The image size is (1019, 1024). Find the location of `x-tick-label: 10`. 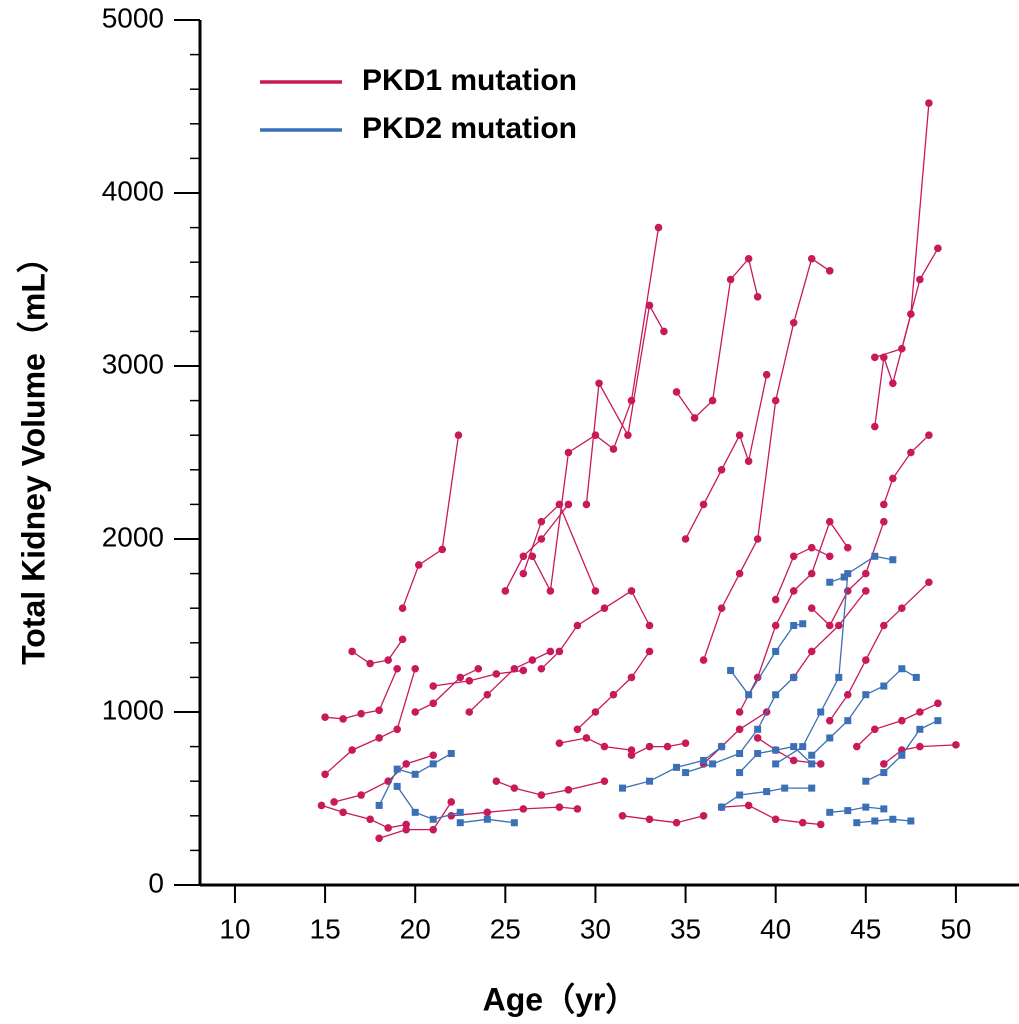

x-tick-label: 10 is located at coordinates (234, 928).